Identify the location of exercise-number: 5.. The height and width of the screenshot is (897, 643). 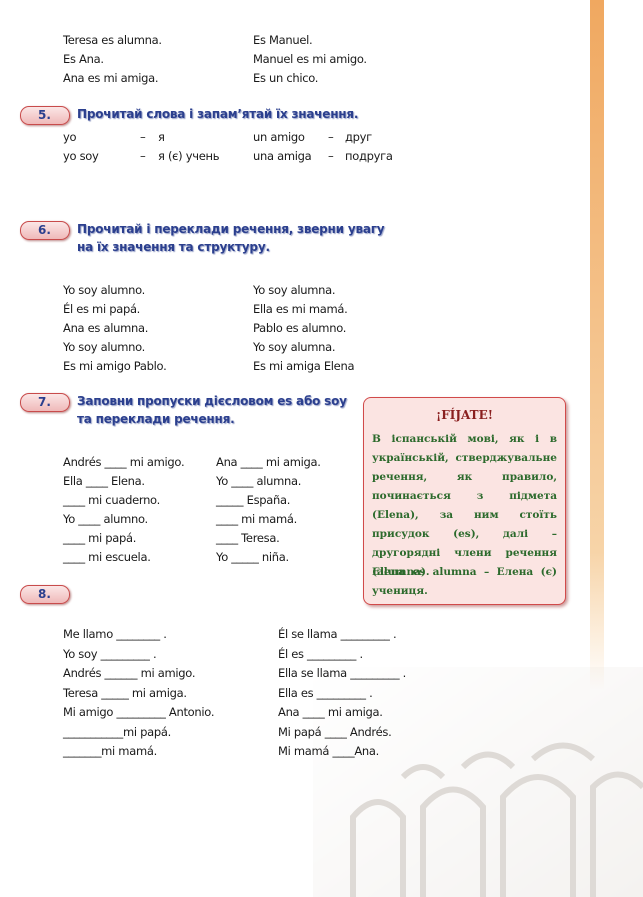
(44, 115).